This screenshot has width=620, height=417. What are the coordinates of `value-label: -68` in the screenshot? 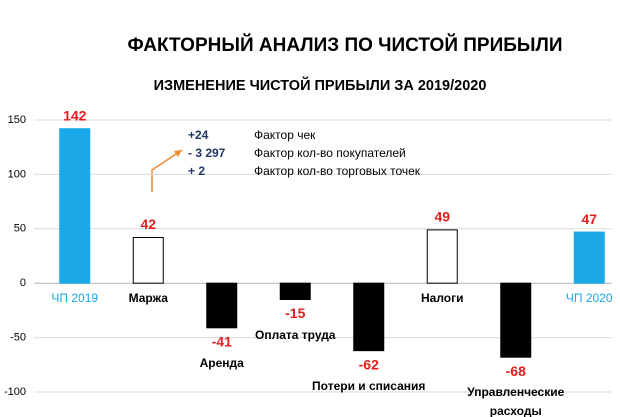 It's located at (516, 371).